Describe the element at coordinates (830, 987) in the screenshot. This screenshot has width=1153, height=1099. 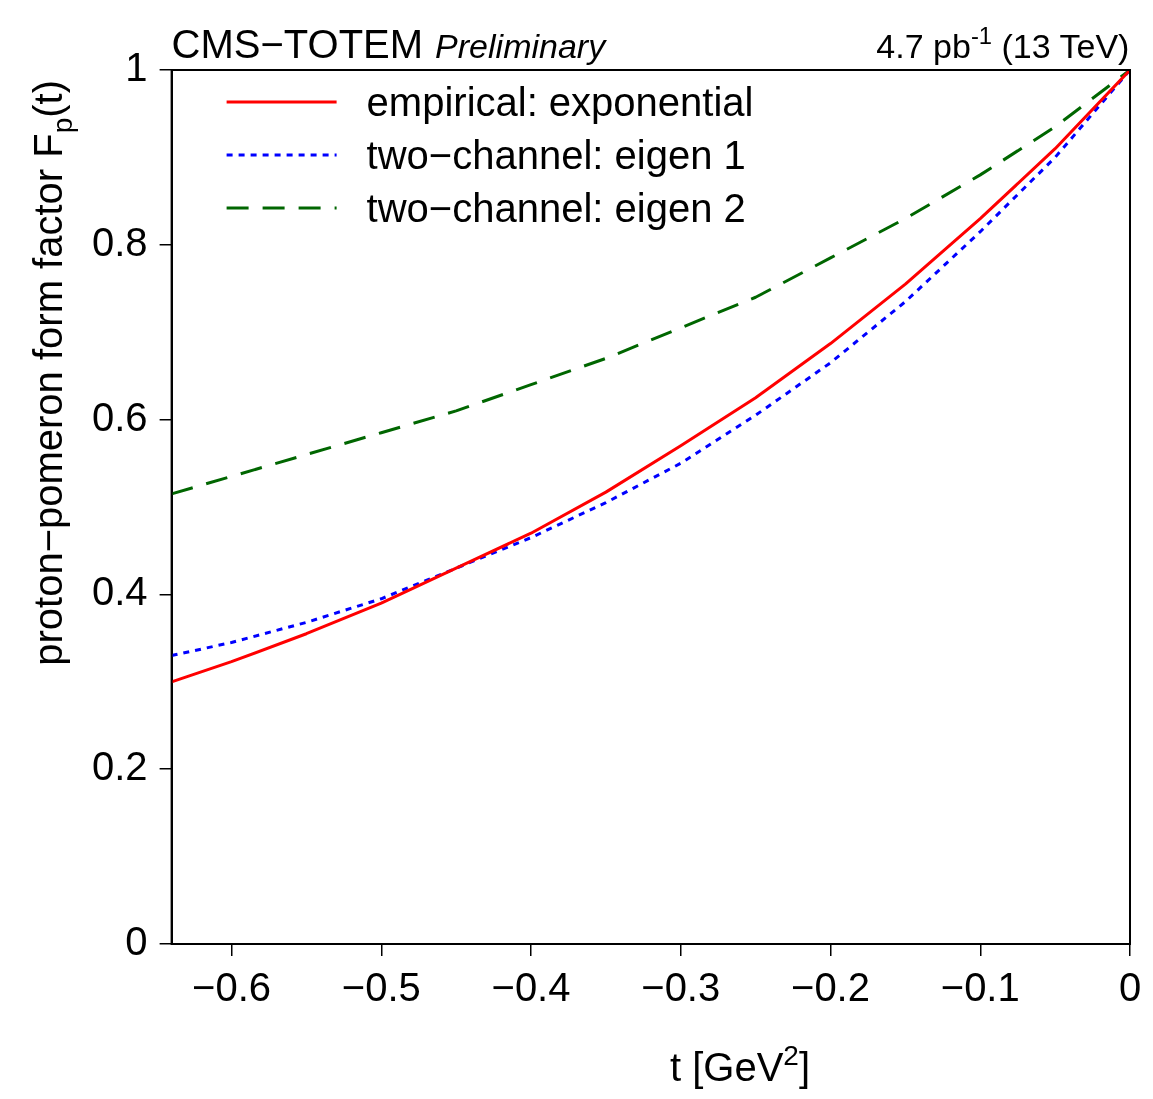
I see `x-tick-label: −0.2` at that location.